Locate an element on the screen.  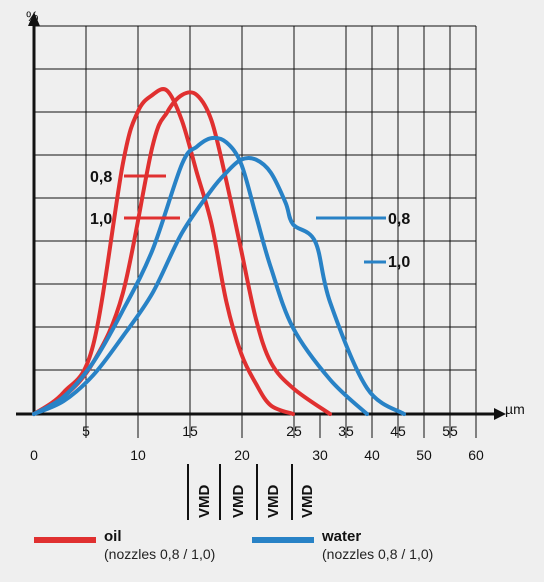
legend-water-label: water is located at coordinates (342, 536).